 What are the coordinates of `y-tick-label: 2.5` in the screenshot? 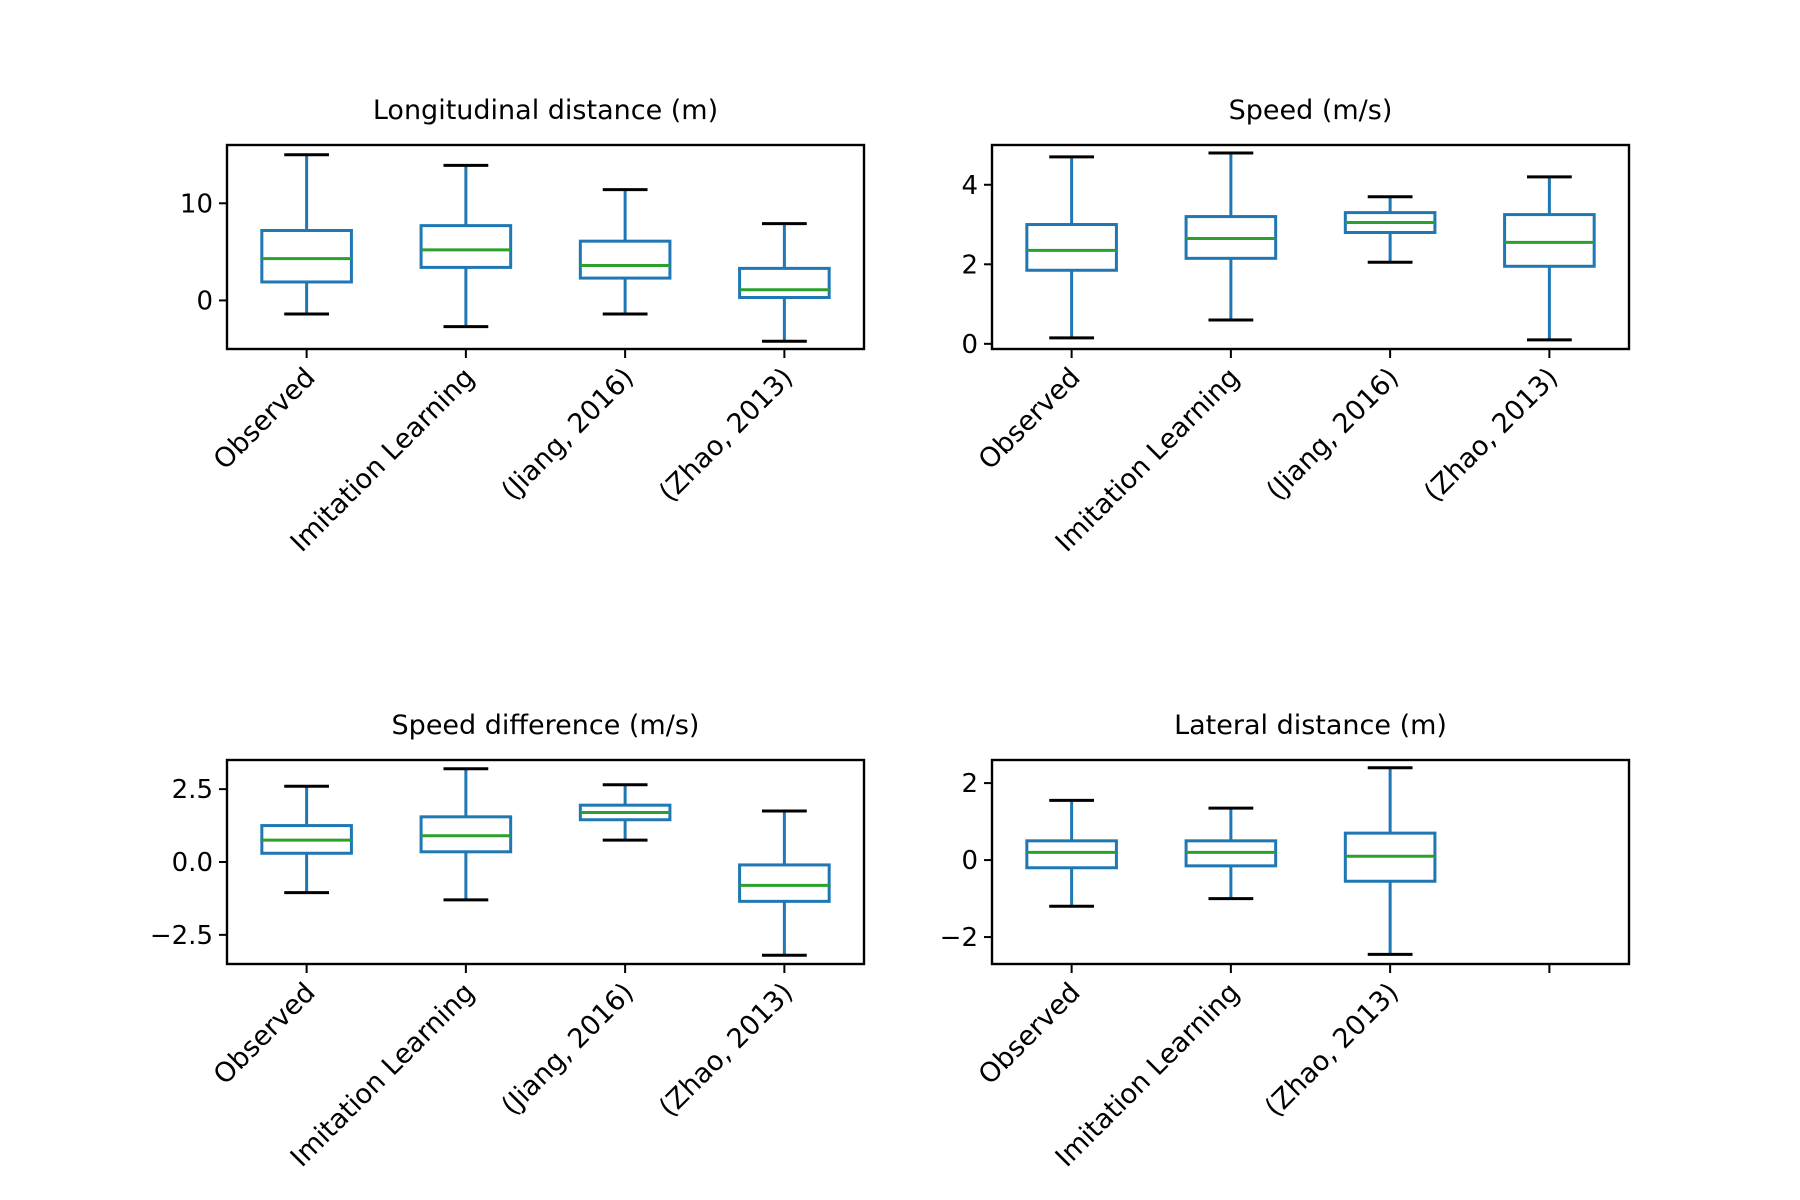 It's located at (192, 790).